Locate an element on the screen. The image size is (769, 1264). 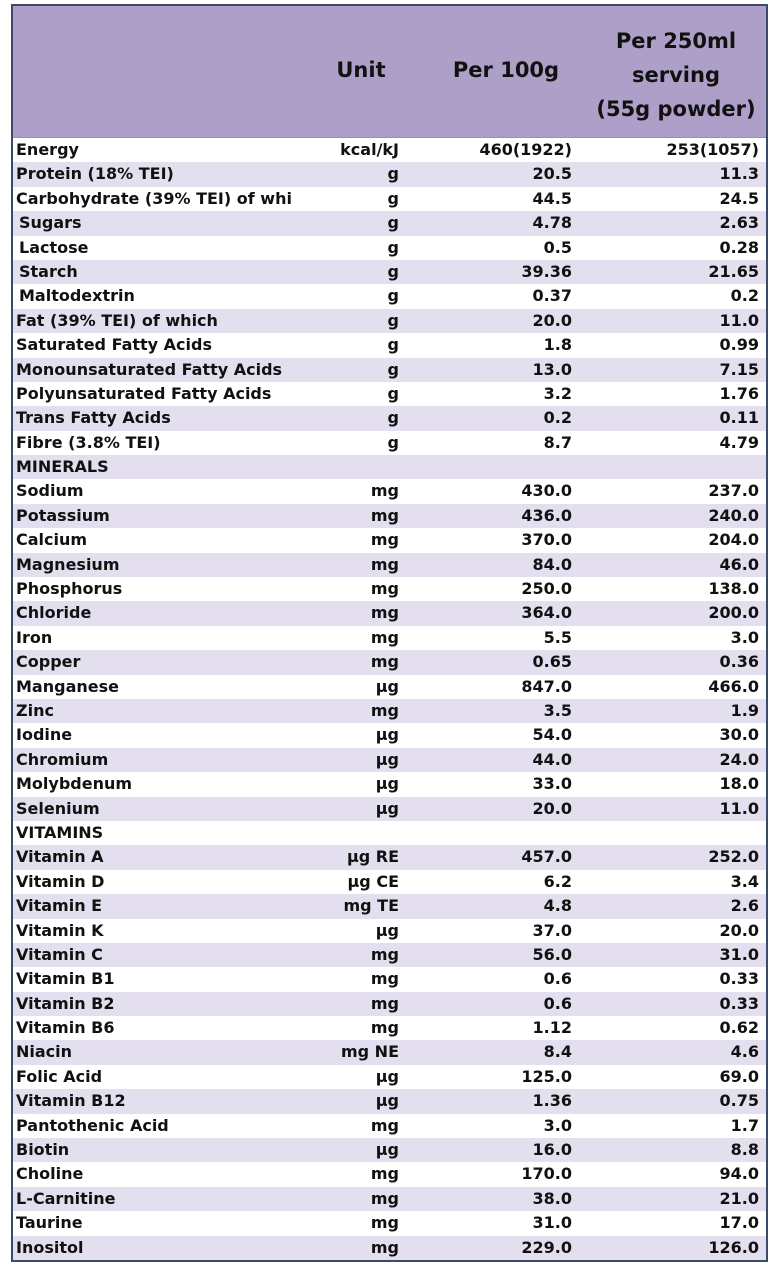
nutrient-name: Fat (39% TEI) of which is located at coordinates (117, 320).